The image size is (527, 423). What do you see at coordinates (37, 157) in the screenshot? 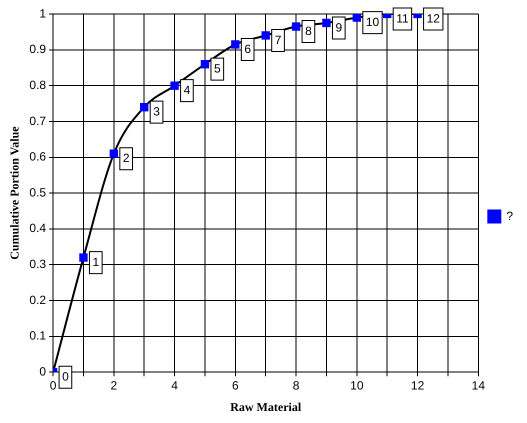
I see `y-tick-label: 0.6` at bounding box center [37, 157].